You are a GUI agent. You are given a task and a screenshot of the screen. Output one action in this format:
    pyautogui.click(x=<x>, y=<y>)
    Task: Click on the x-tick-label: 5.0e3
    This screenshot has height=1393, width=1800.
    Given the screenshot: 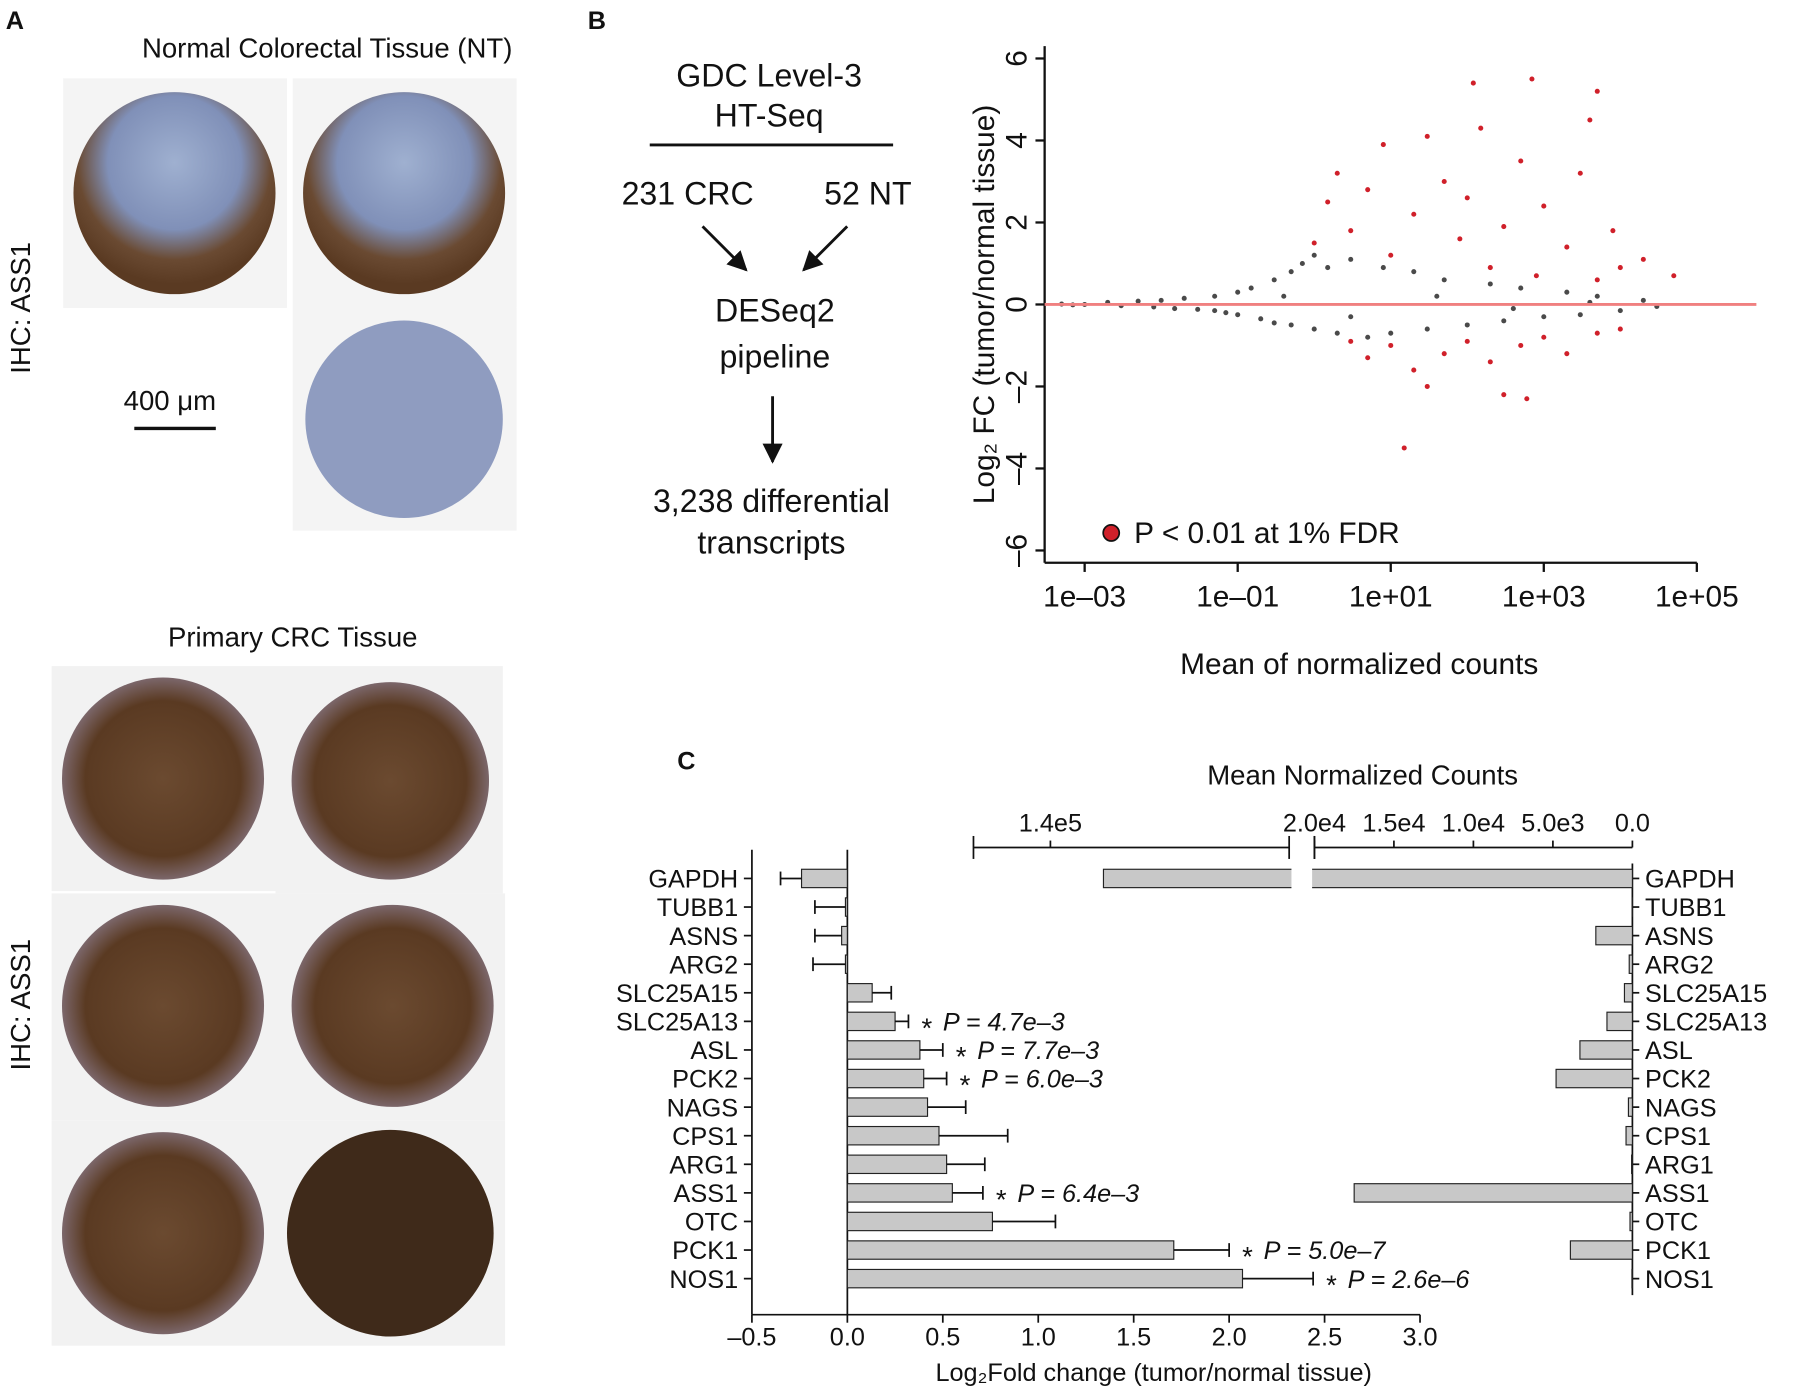 What is the action you would take?
    pyautogui.click(x=1552, y=823)
    